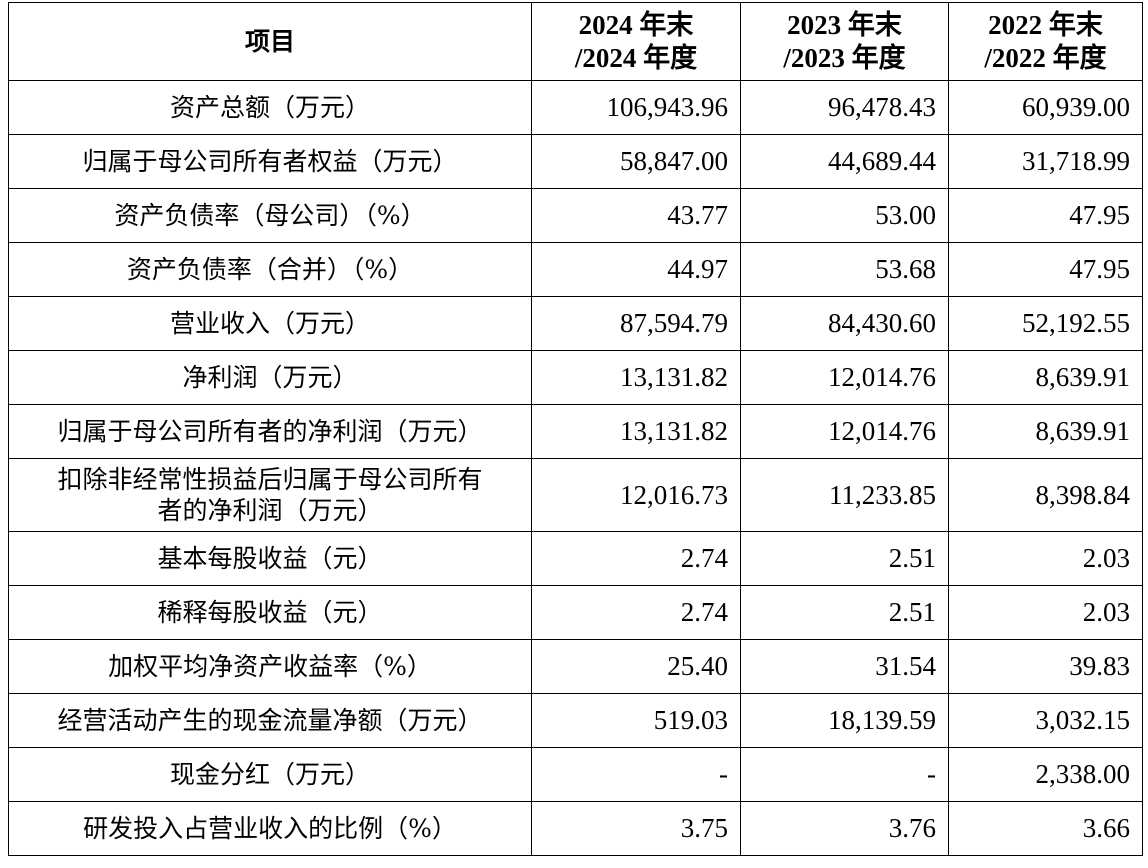  I want to click on value-2023: 53.68, so click(844, 269).